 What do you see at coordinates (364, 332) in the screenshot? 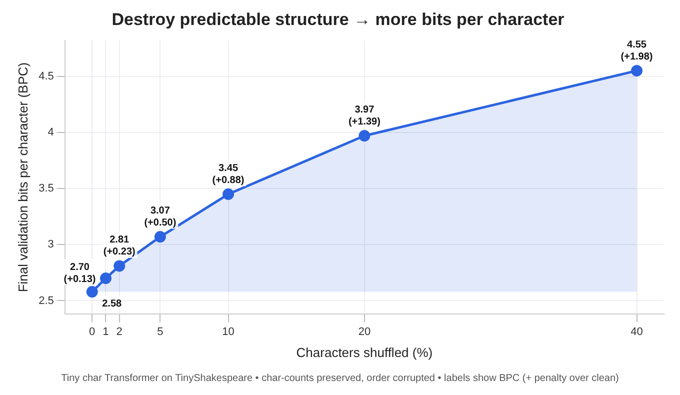
I see `x-tick-label: 20` at bounding box center [364, 332].